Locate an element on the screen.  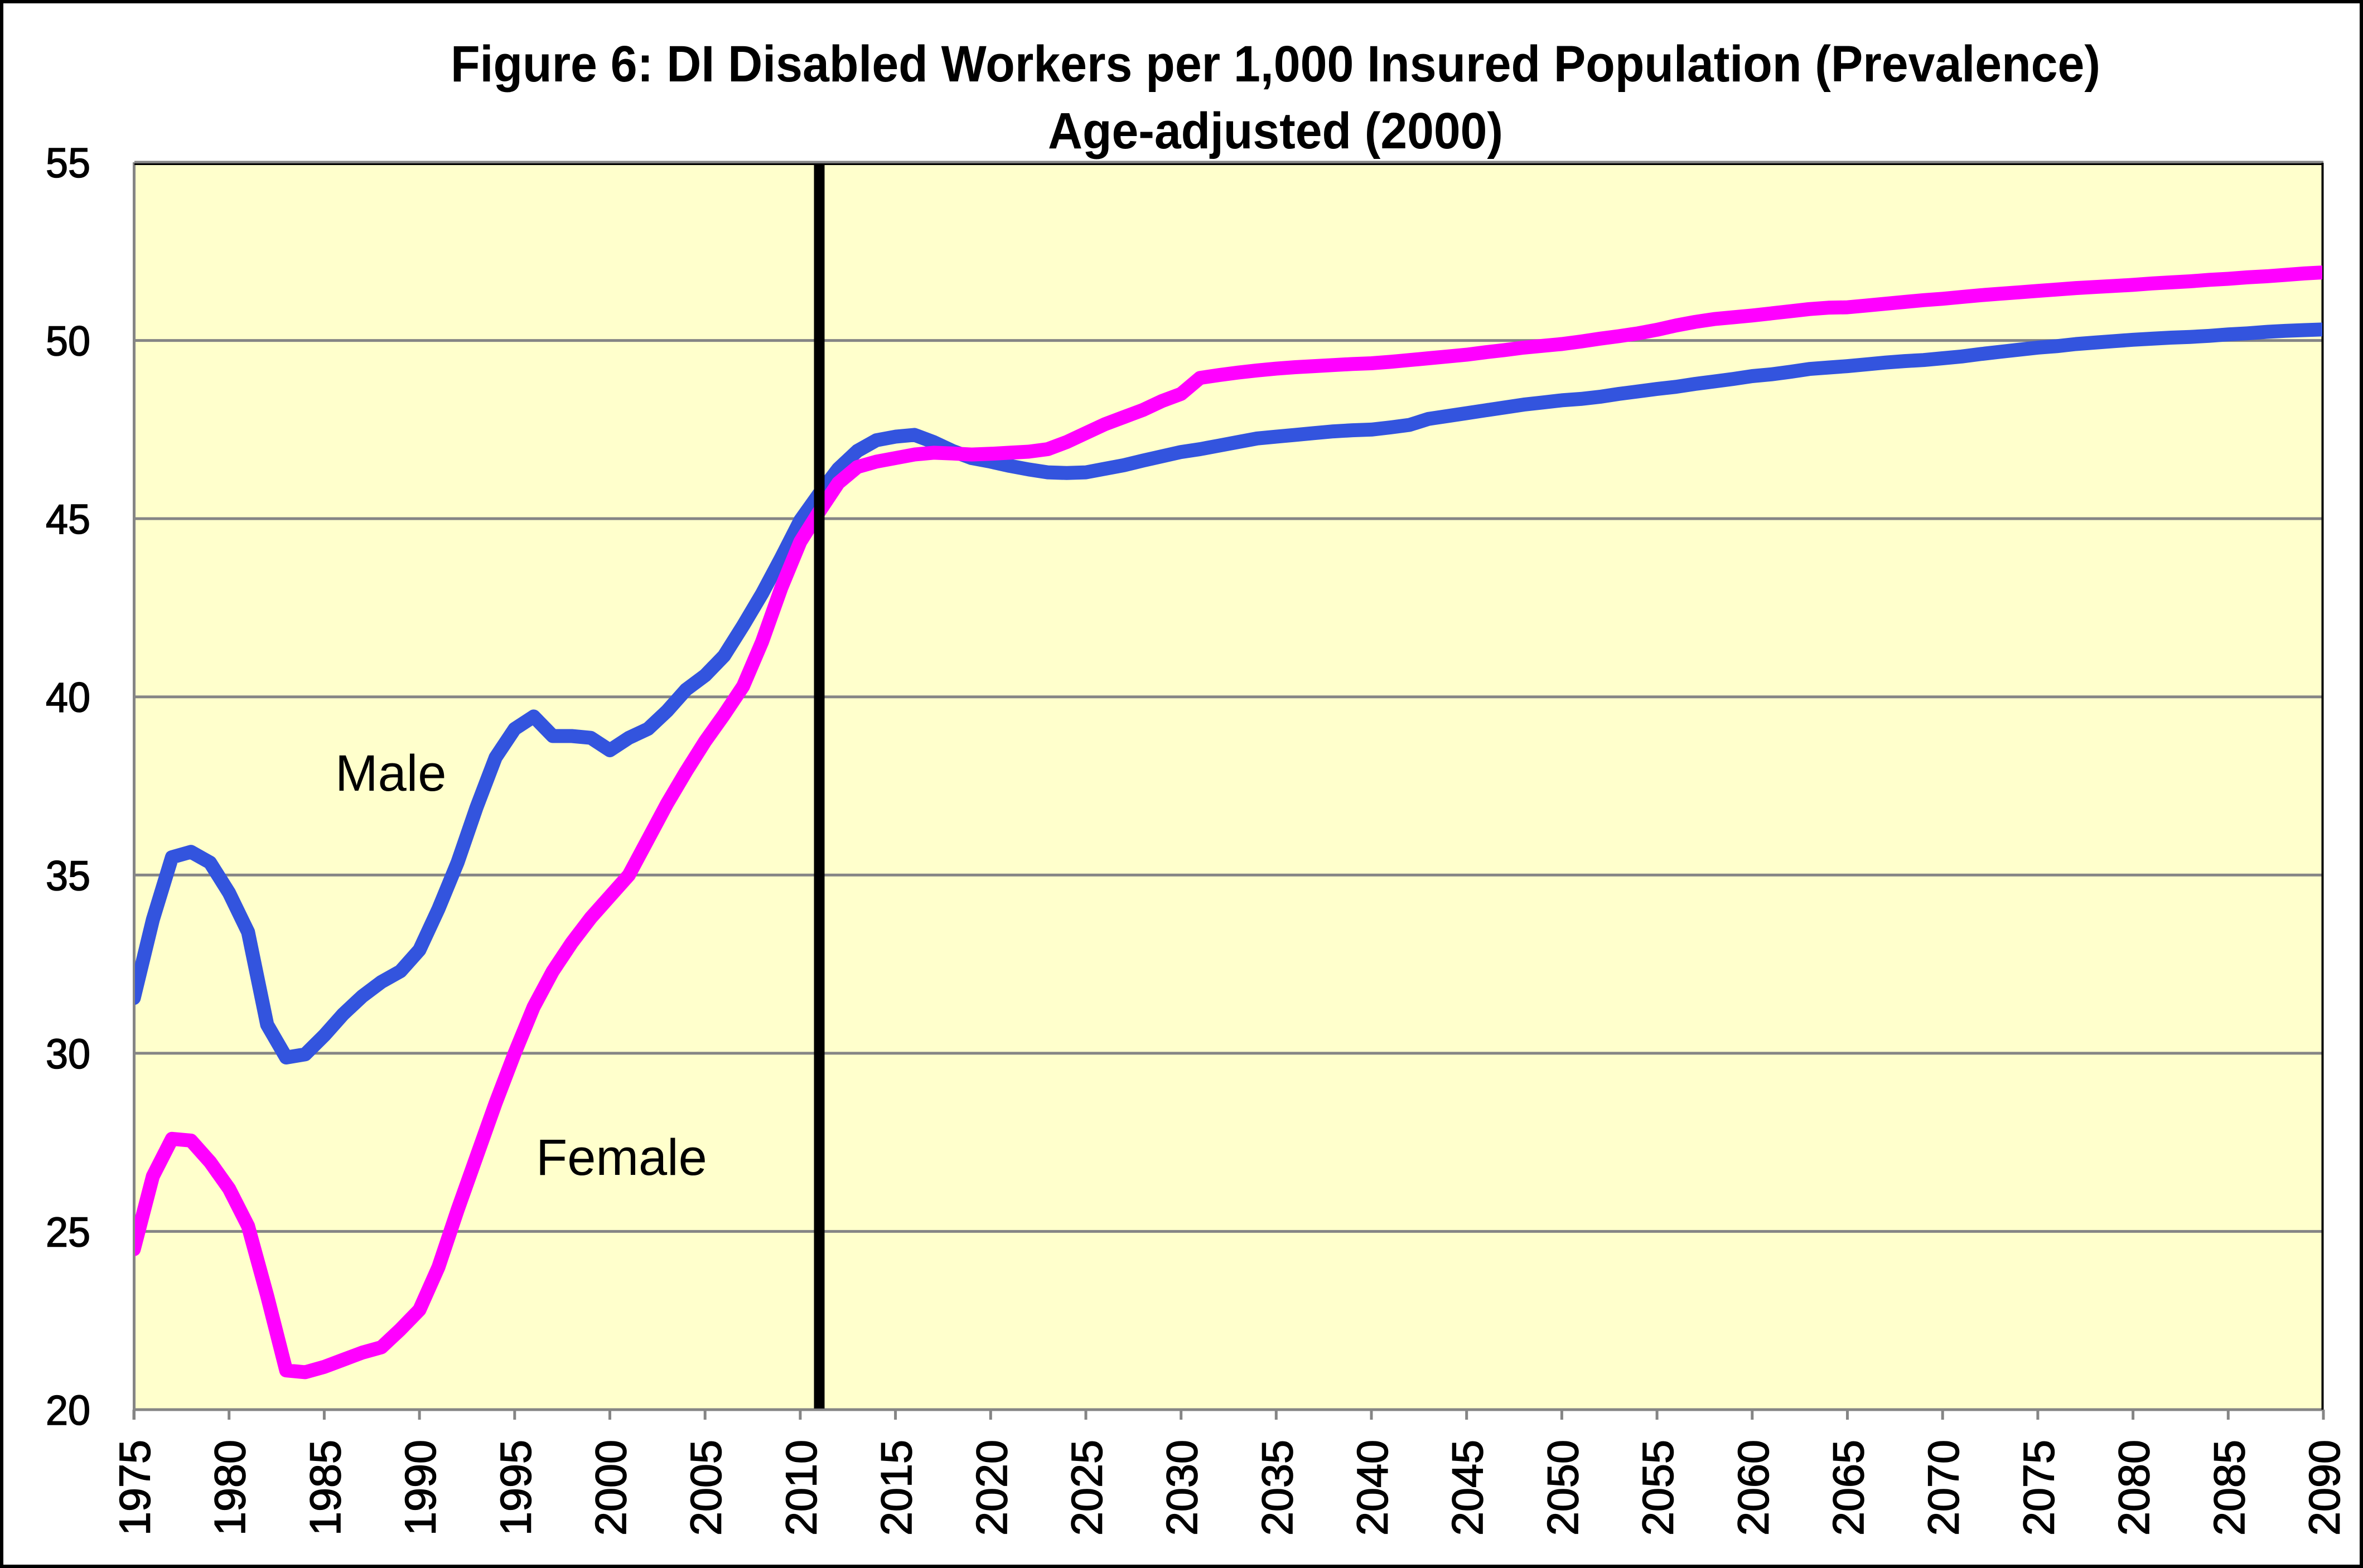
svg-text: 55 is located at coordinates (68, 162).